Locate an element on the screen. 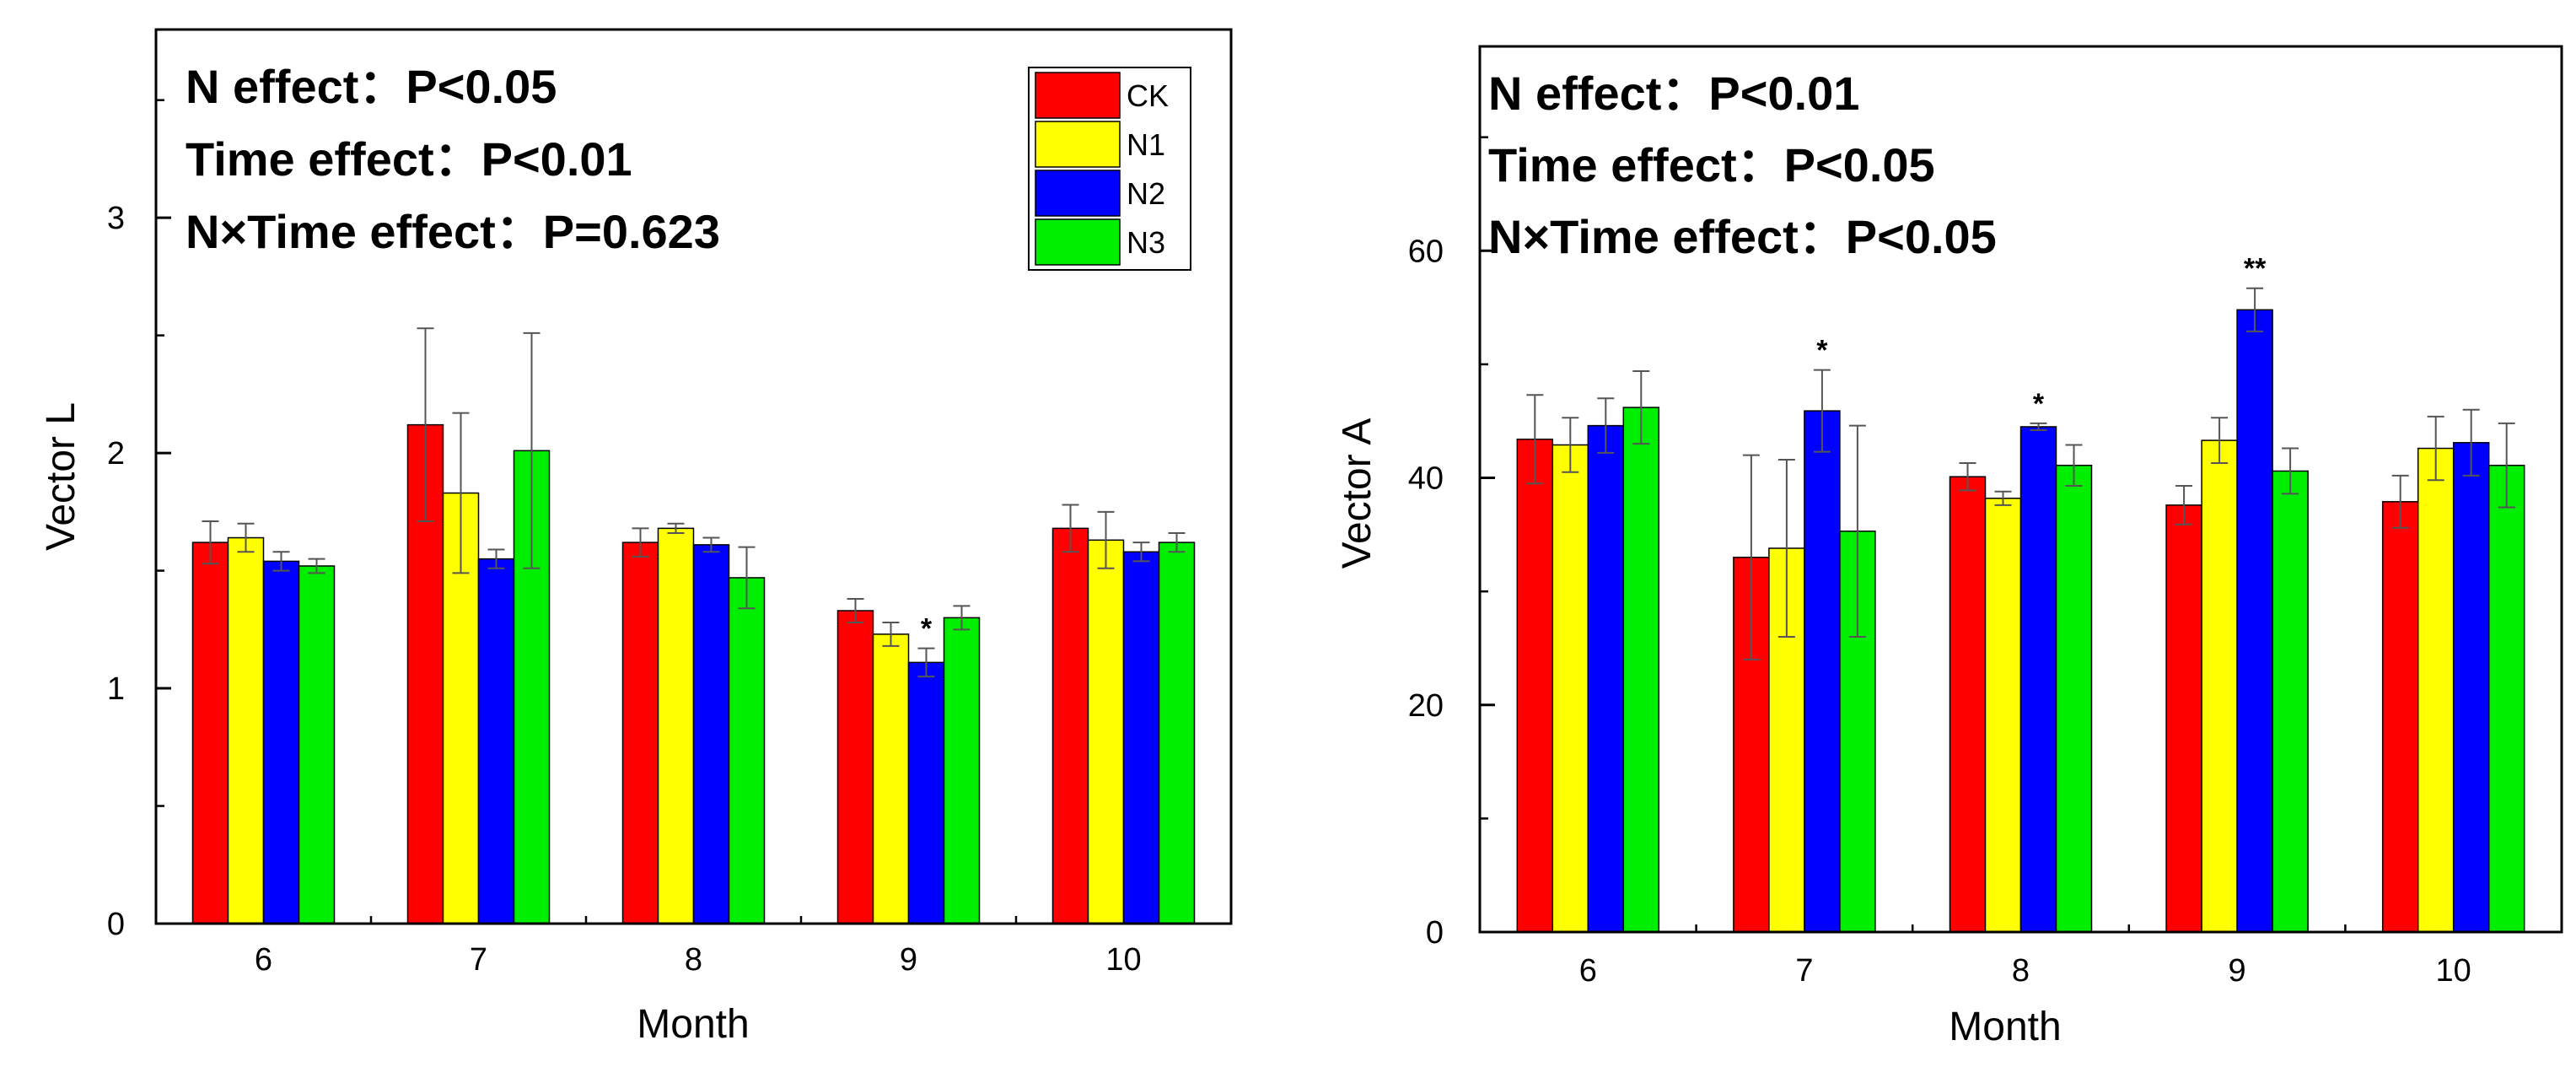  x-tick-label: 9 is located at coordinates (2237, 971).